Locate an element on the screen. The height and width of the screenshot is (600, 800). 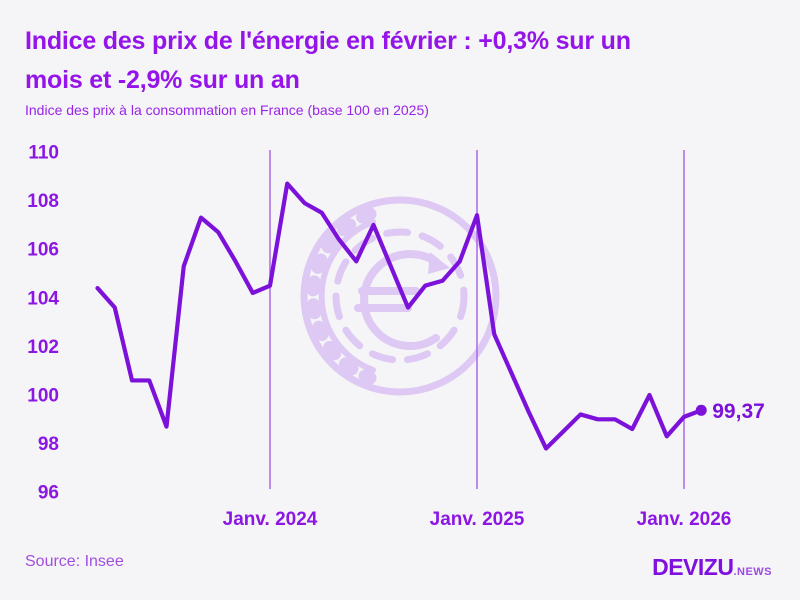
y-tick-label: 106 is located at coordinates (43, 250).